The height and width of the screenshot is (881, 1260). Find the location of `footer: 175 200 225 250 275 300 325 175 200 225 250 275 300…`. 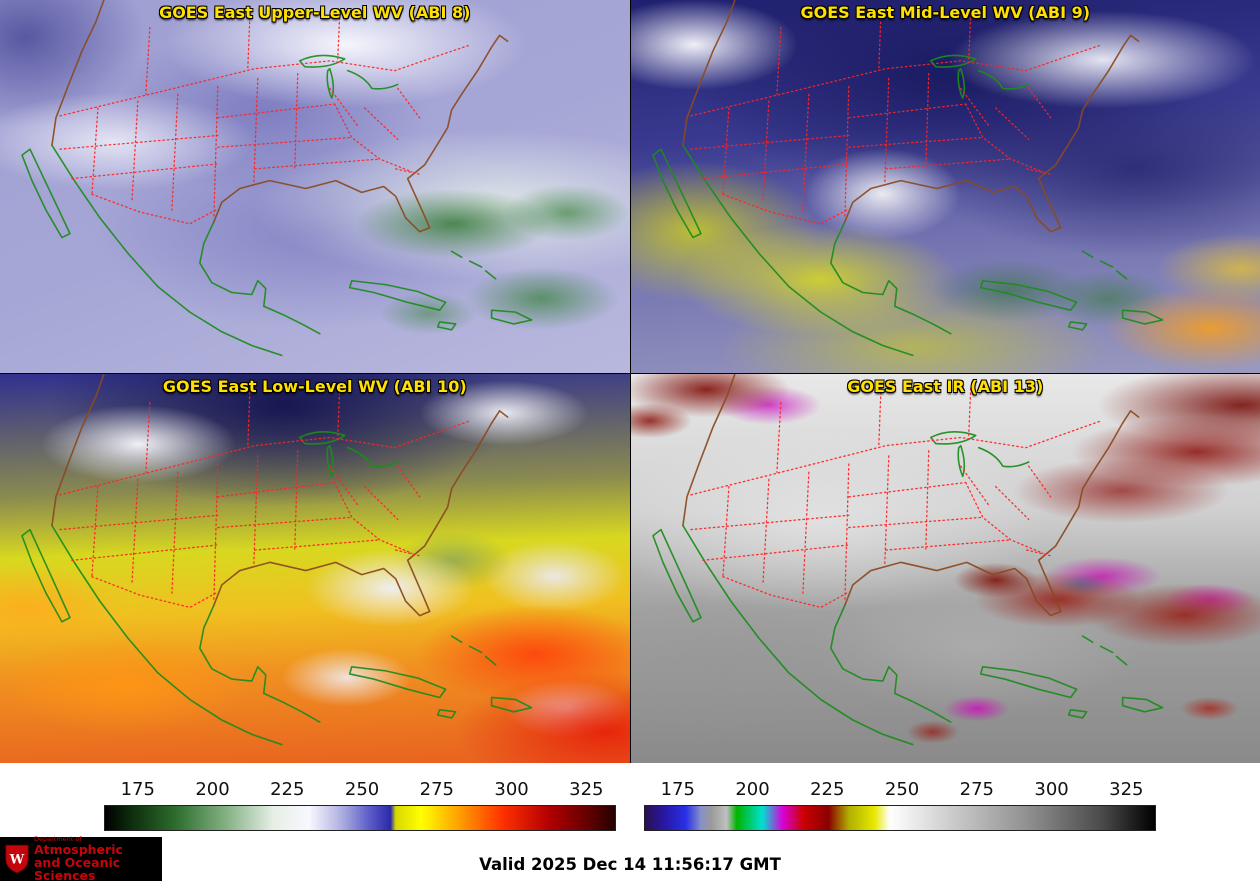

footer: 175 200 225 250 275 300 325 175 200 225 250 275 300… is located at coordinates (630, 822).